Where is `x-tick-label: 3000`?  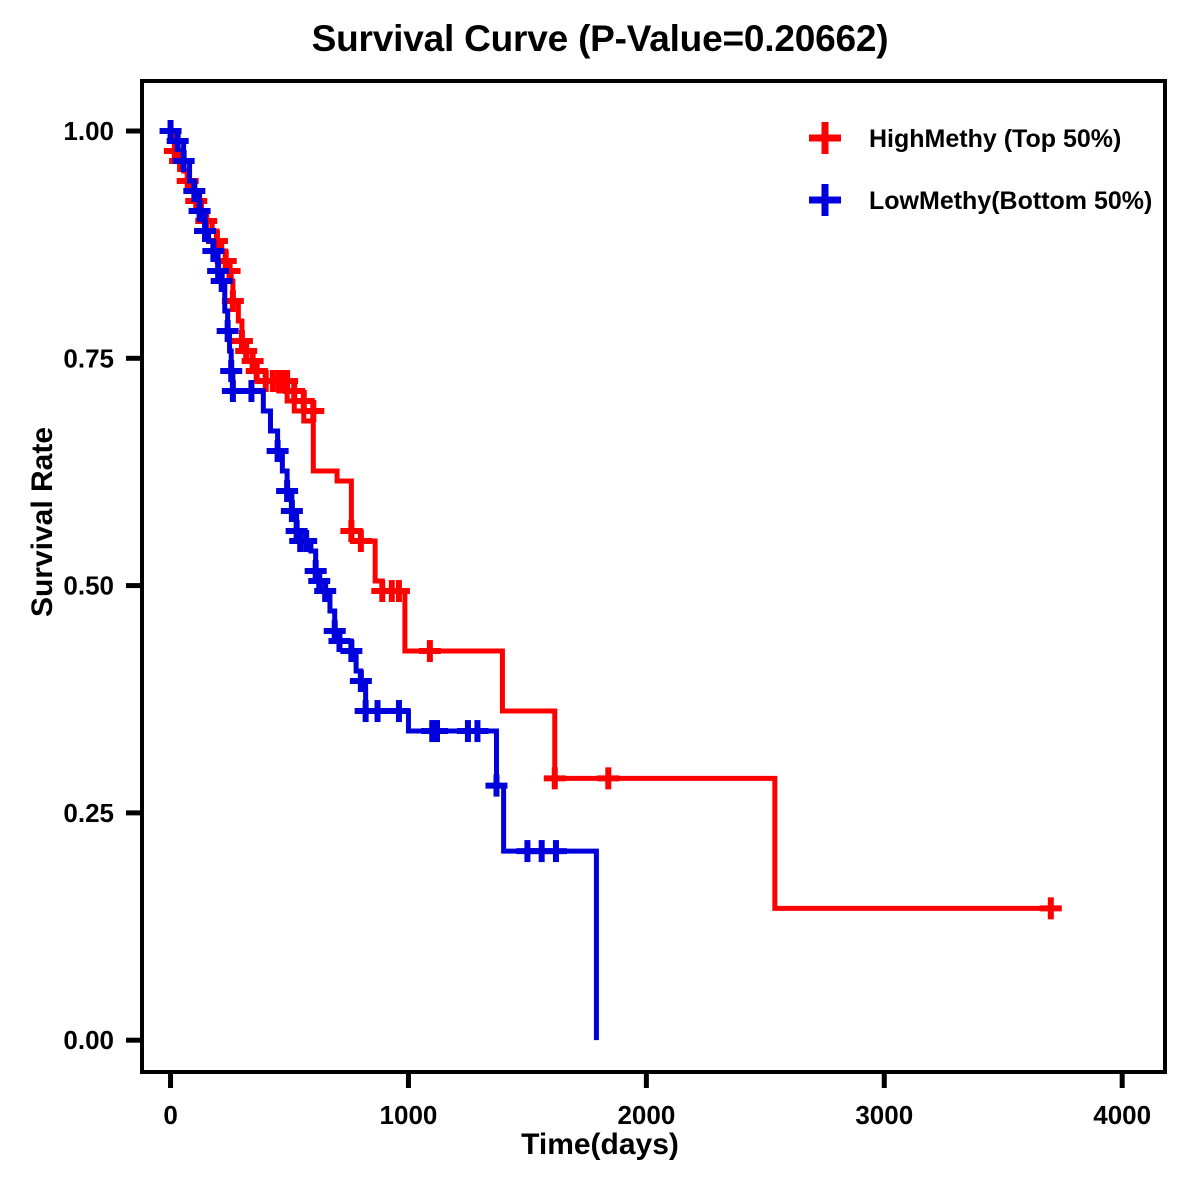 x-tick-label: 3000 is located at coordinates (884, 1115).